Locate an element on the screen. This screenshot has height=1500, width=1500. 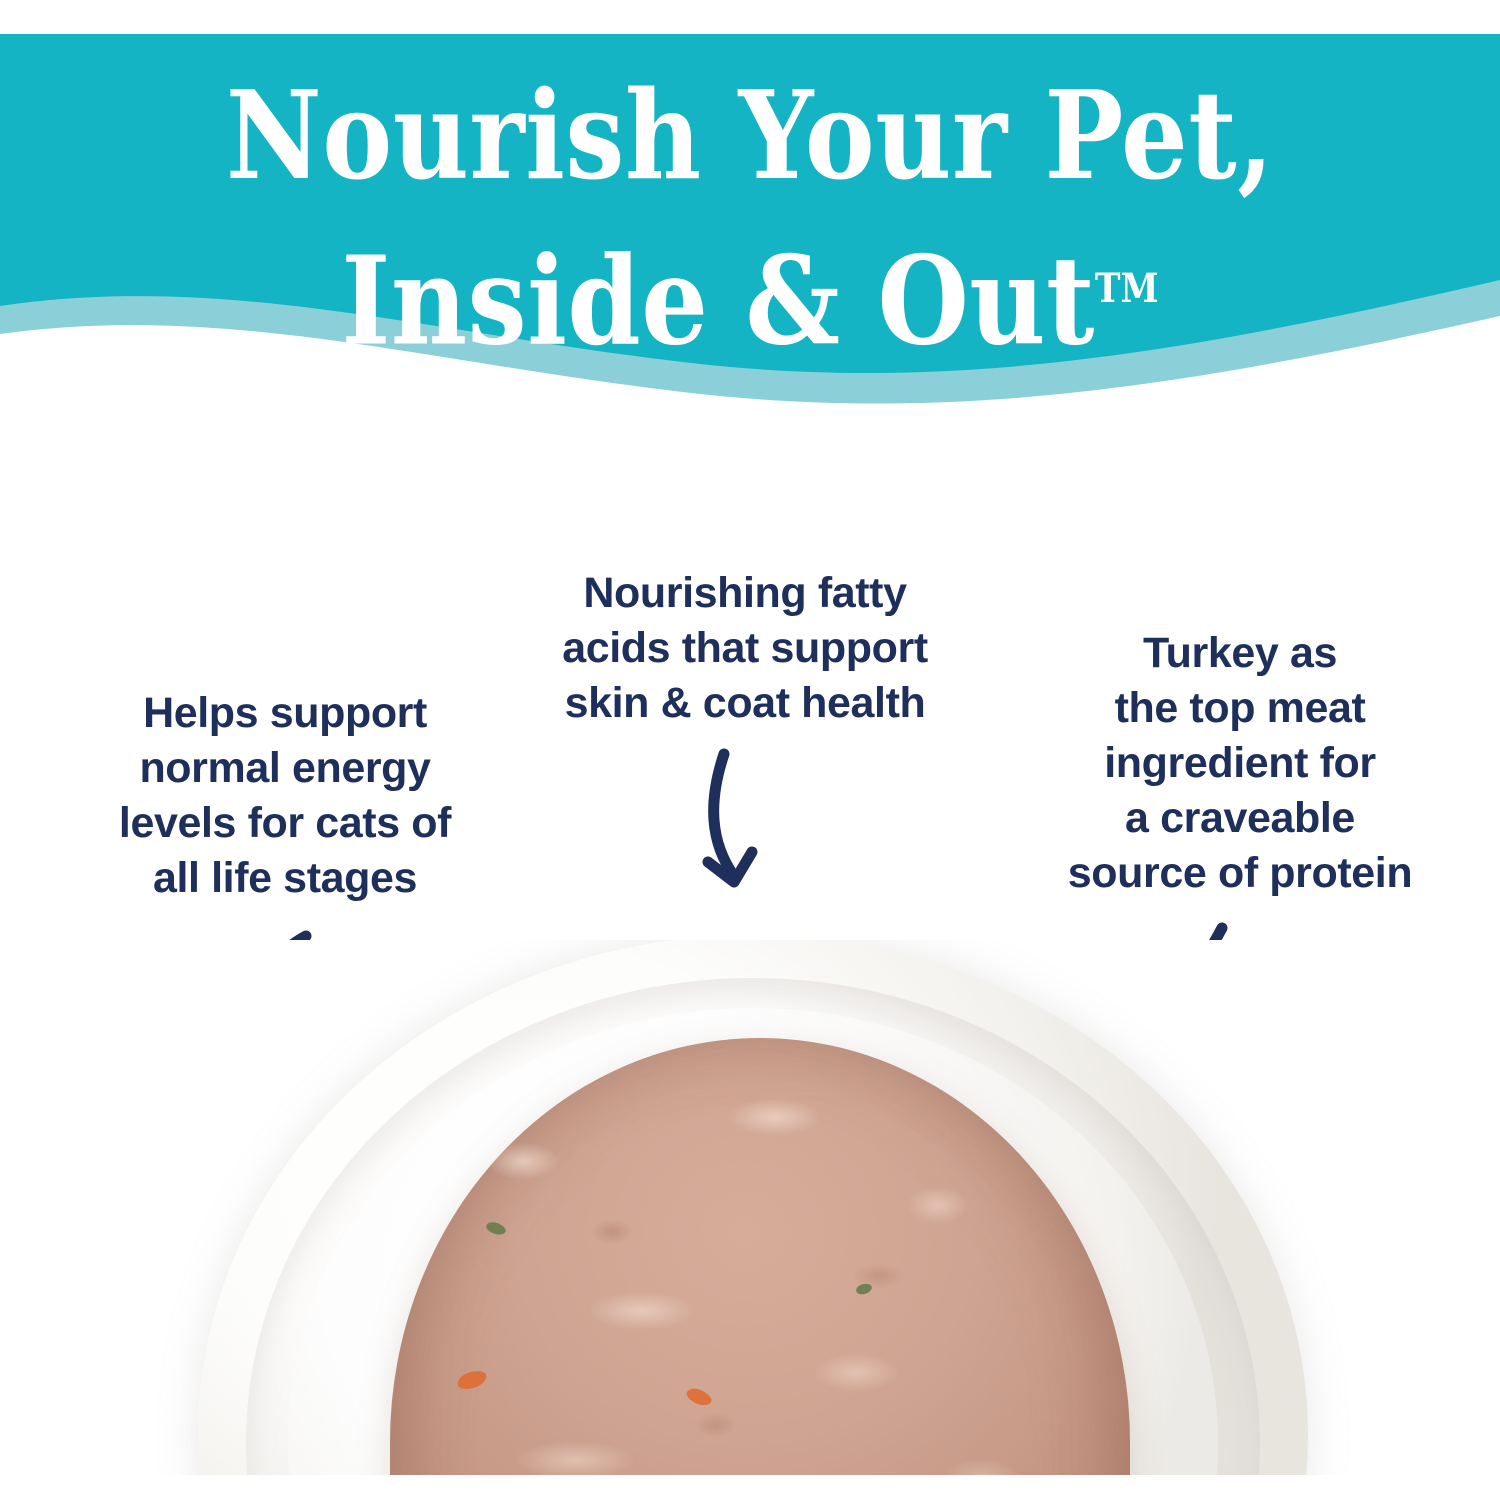
pate-texture is located at coordinates (760, 1256).